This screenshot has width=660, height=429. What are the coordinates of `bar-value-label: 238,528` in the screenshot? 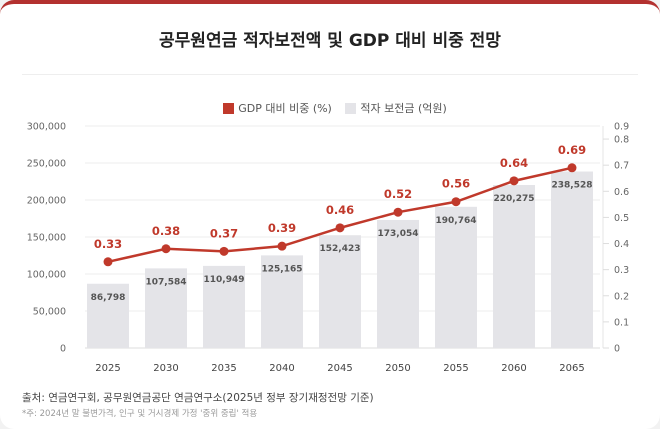 It's located at (572, 185).